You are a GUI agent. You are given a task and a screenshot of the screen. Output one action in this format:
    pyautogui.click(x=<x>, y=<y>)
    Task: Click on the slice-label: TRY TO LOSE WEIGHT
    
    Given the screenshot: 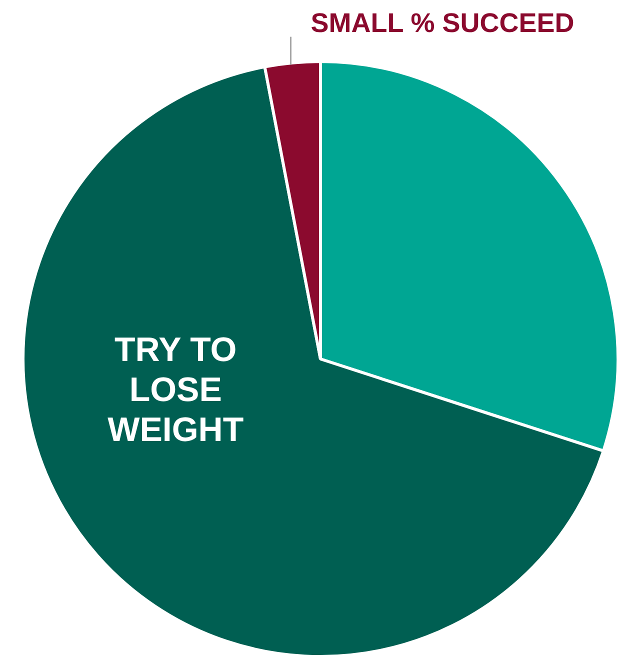 What is the action you would take?
    pyautogui.click(x=176, y=389)
    